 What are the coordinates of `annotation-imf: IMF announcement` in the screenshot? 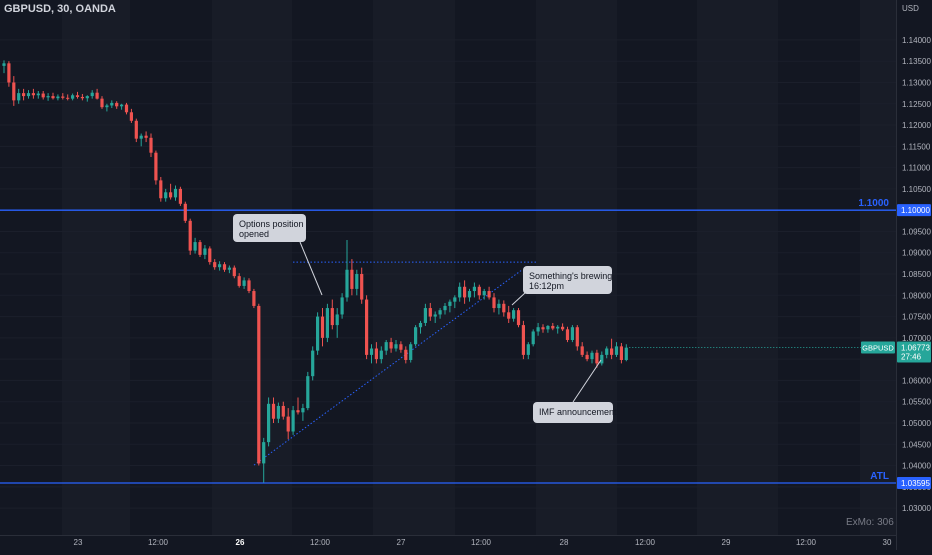 It's located at (575, 391).